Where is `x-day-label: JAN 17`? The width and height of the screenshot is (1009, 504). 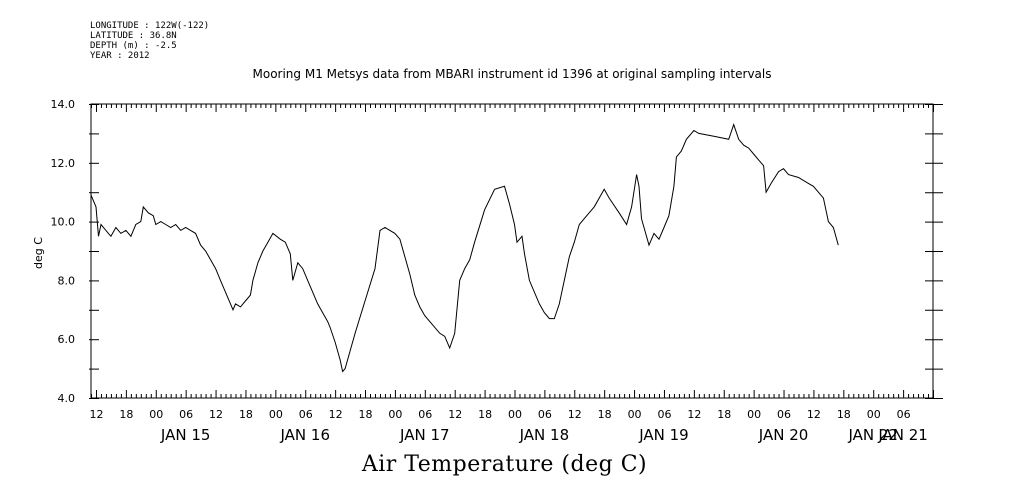
x-day-label: JAN 17 is located at coordinates (424, 435).